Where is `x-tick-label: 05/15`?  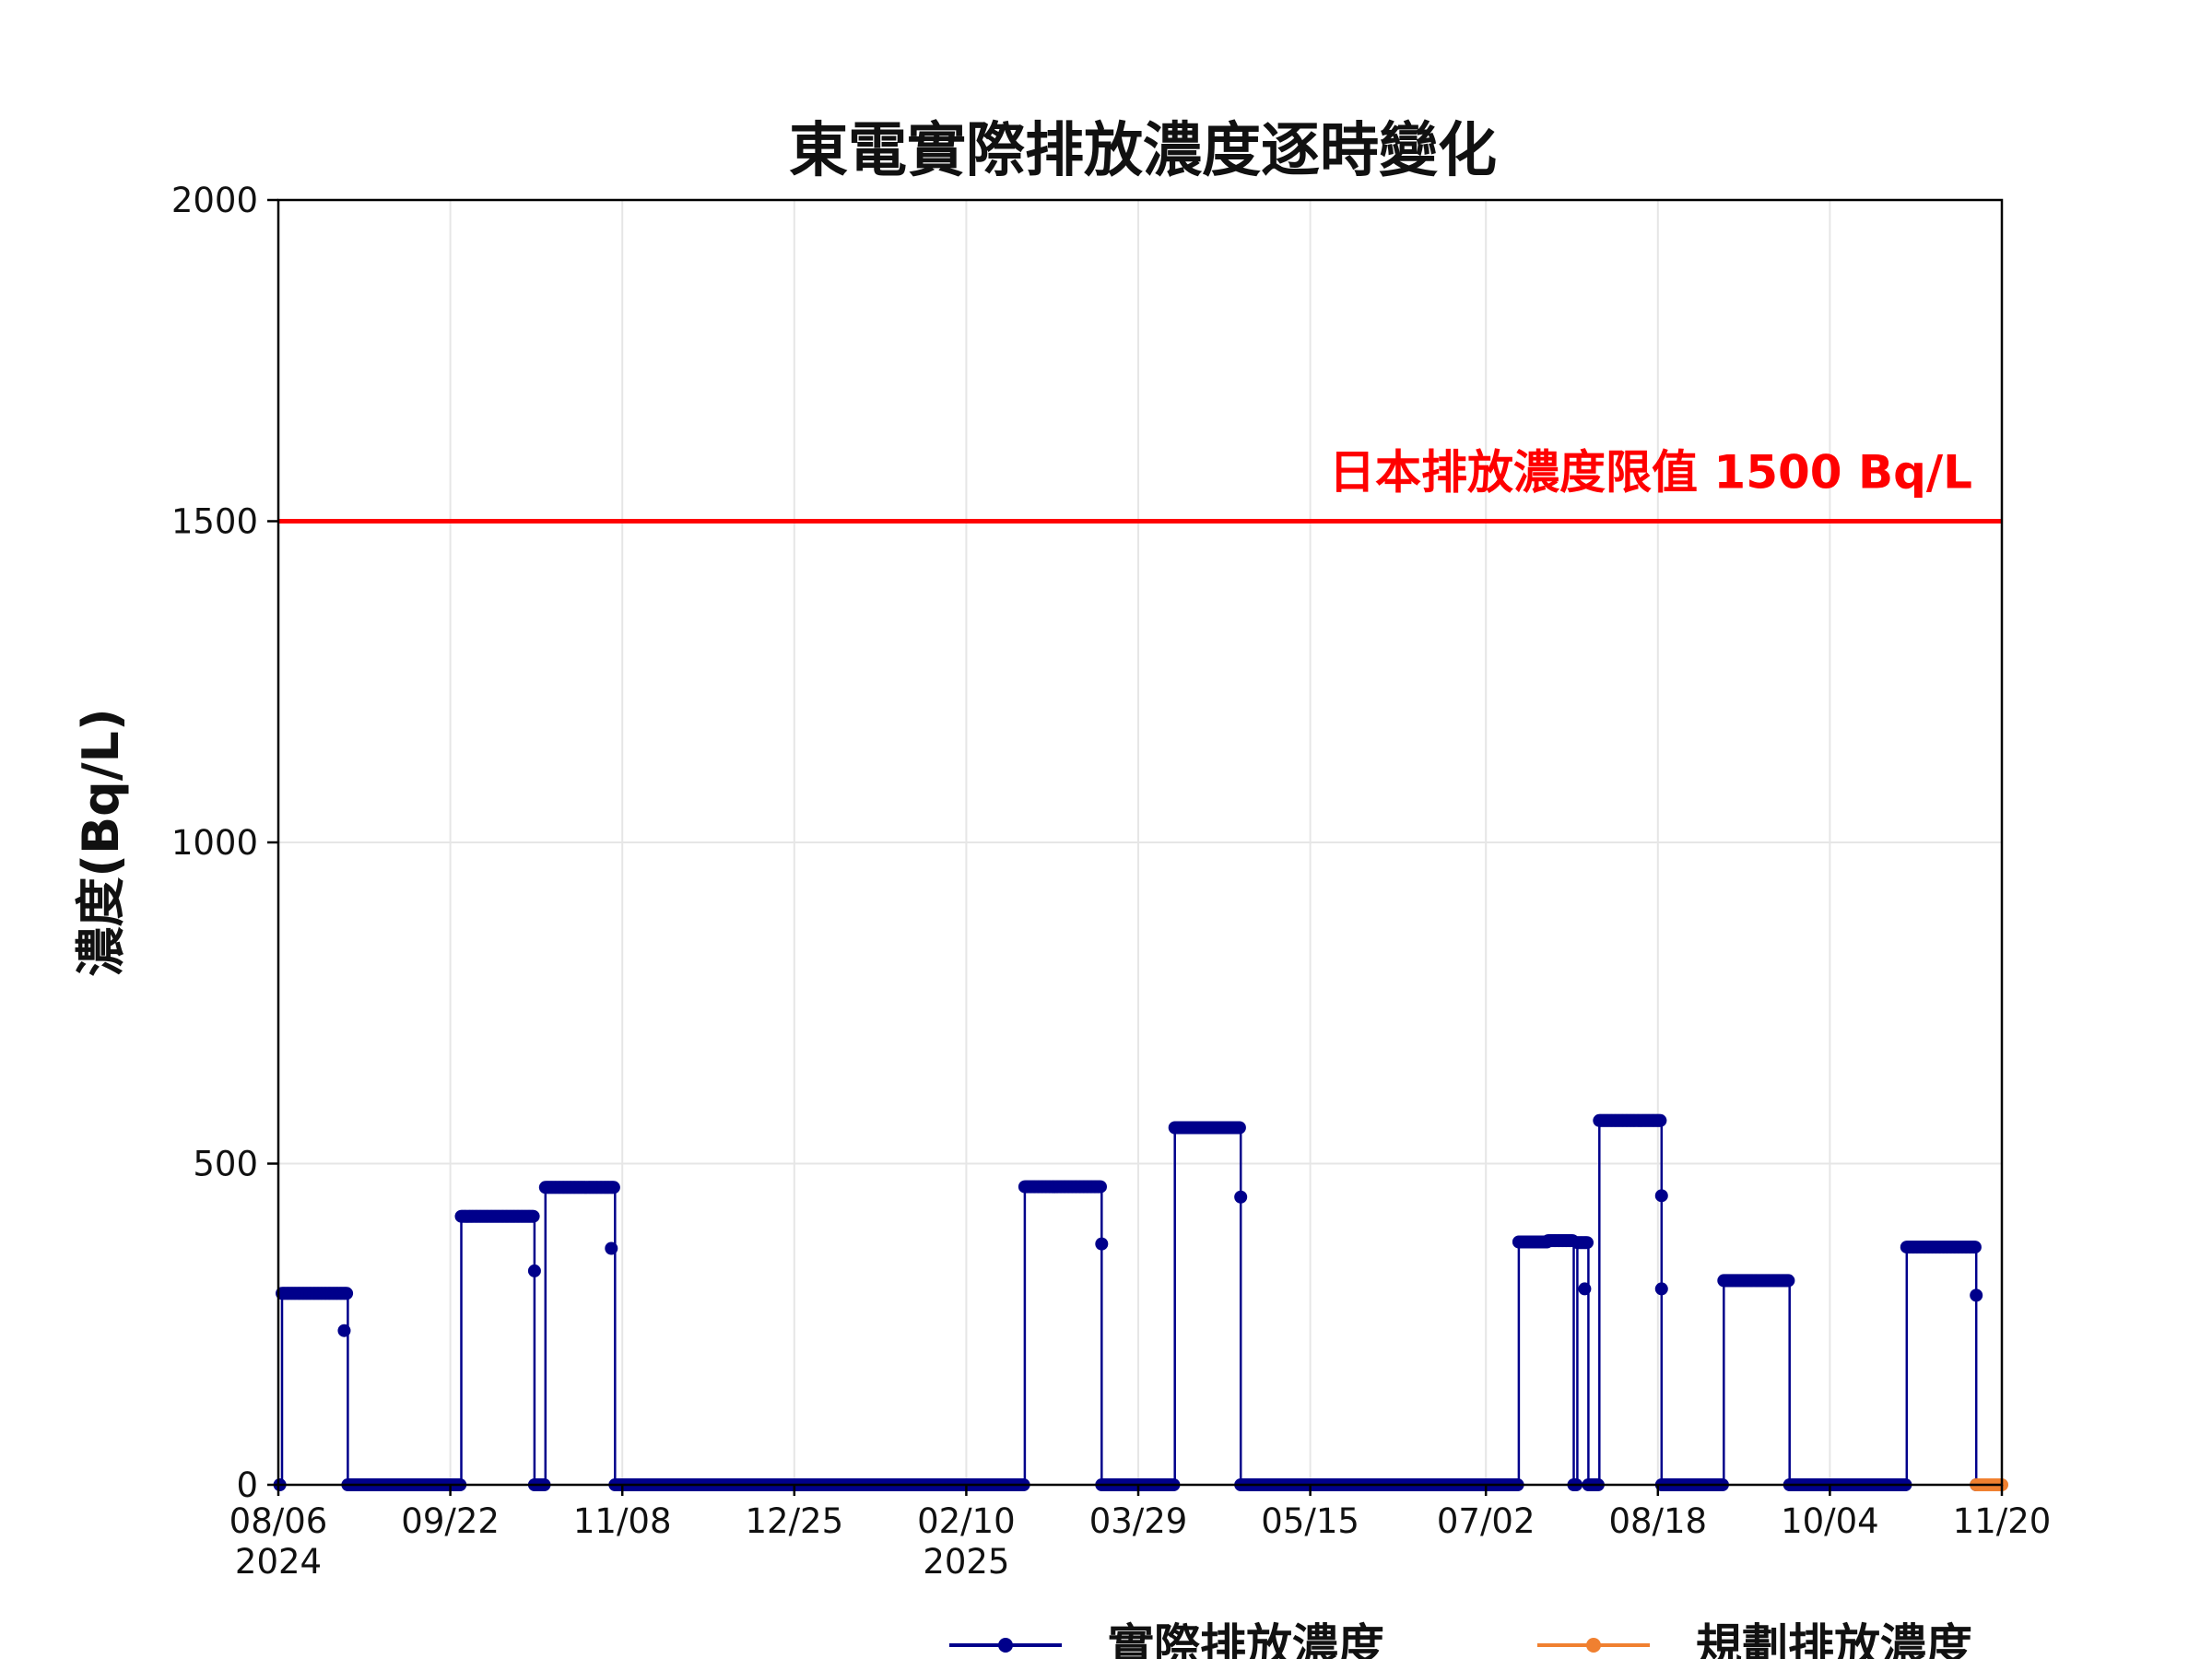 x-tick-label: 05/15 is located at coordinates (1310, 1521).